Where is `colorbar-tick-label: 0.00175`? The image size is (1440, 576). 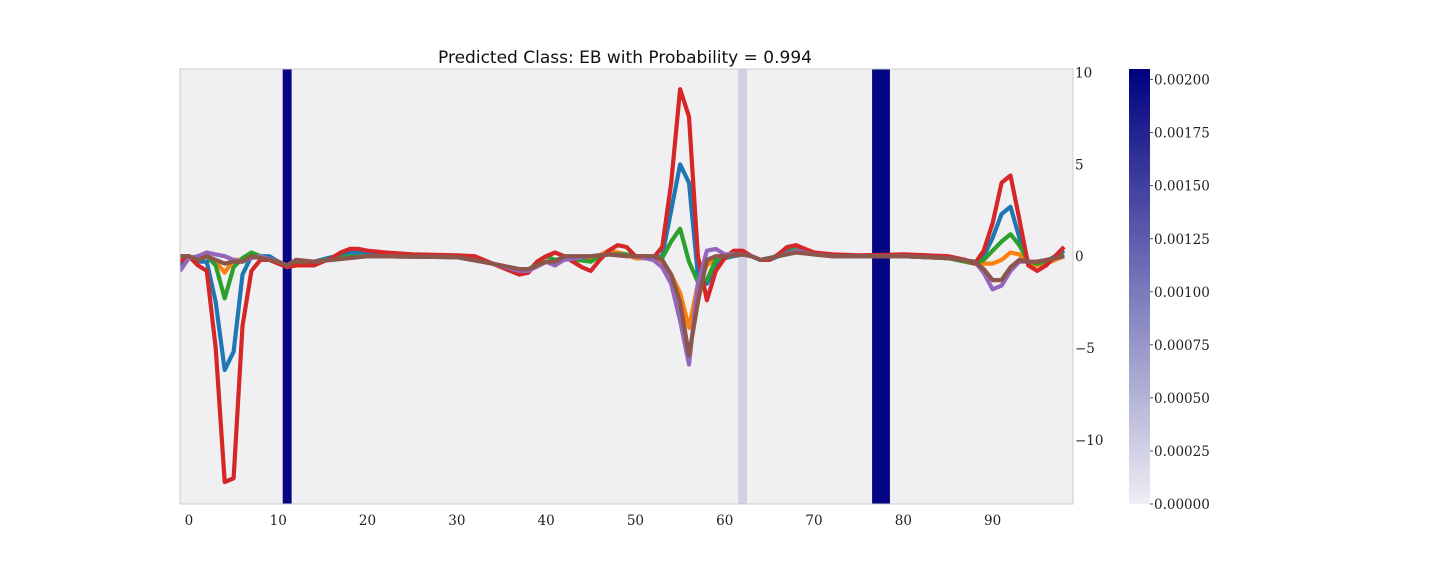
colorbar-tick-label: 0.00175 is located at coordinates (1182, 134).